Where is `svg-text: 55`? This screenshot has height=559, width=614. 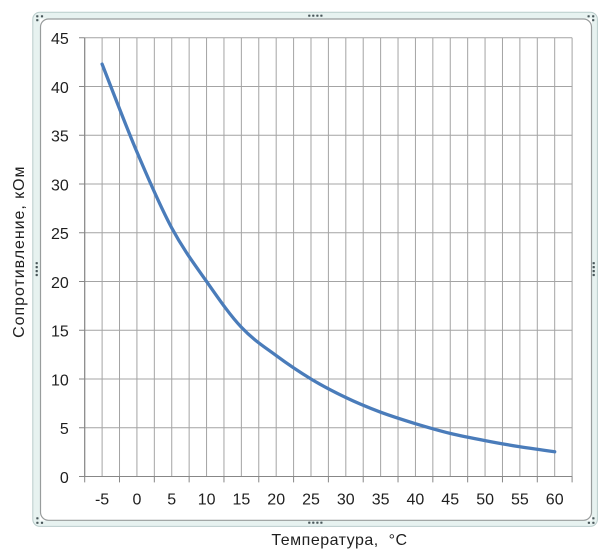
svg-text: 55 is located at coordinates (520, 500).